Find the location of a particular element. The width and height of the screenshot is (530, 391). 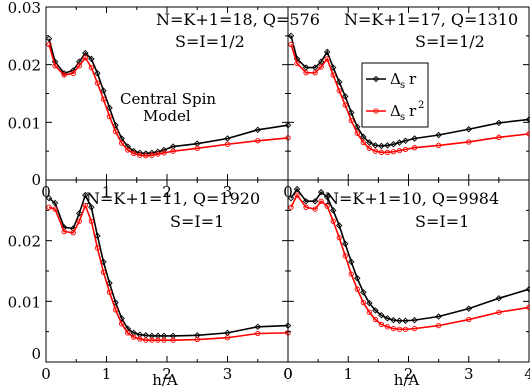

legend-label: r is located at coordinates (413, 111).